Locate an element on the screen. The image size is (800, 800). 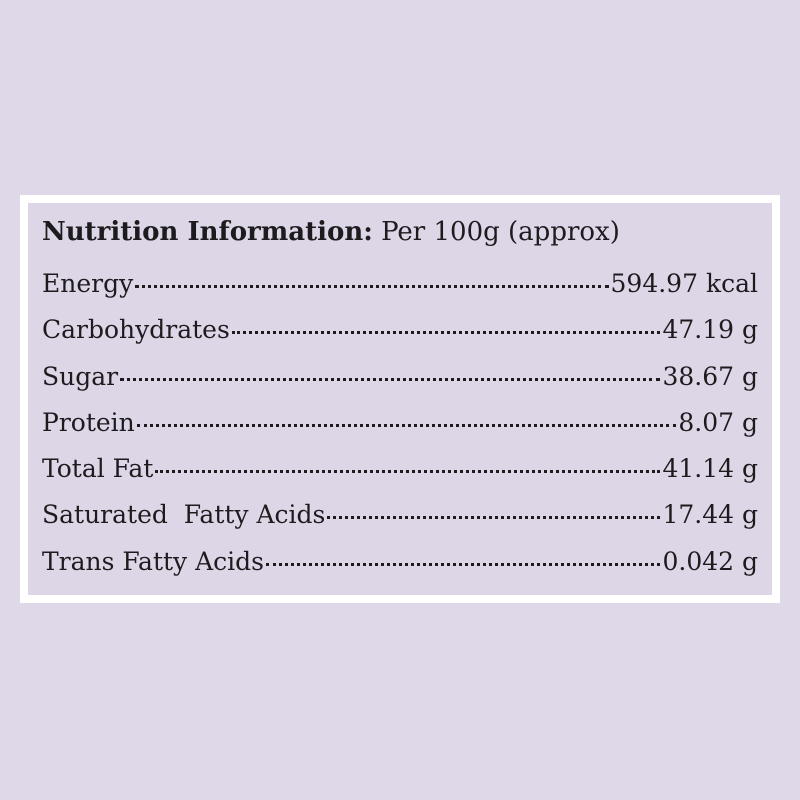
nutrient-row: Sugar 38.67 g is located at coordinates (400, 385).